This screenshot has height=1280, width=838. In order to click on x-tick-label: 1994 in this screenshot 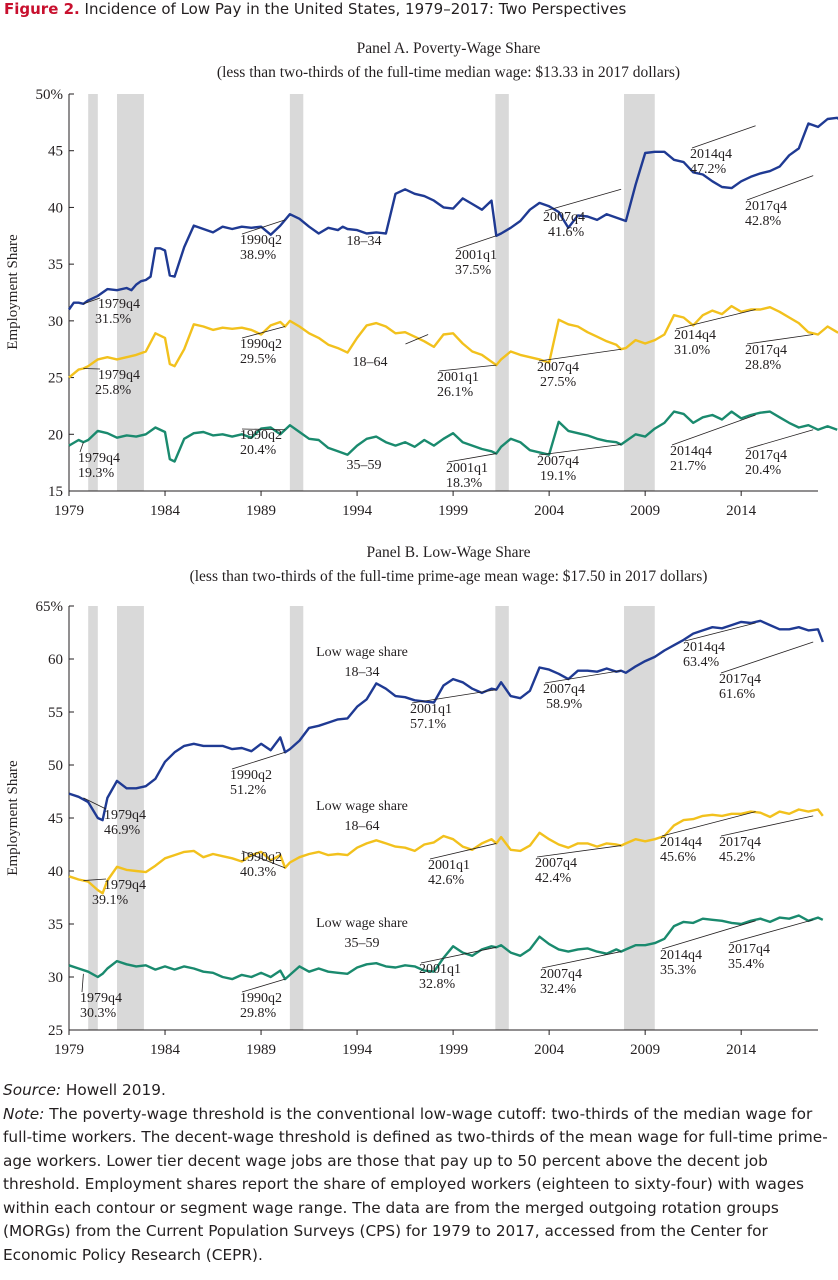, I will do `click(357, 511)`.